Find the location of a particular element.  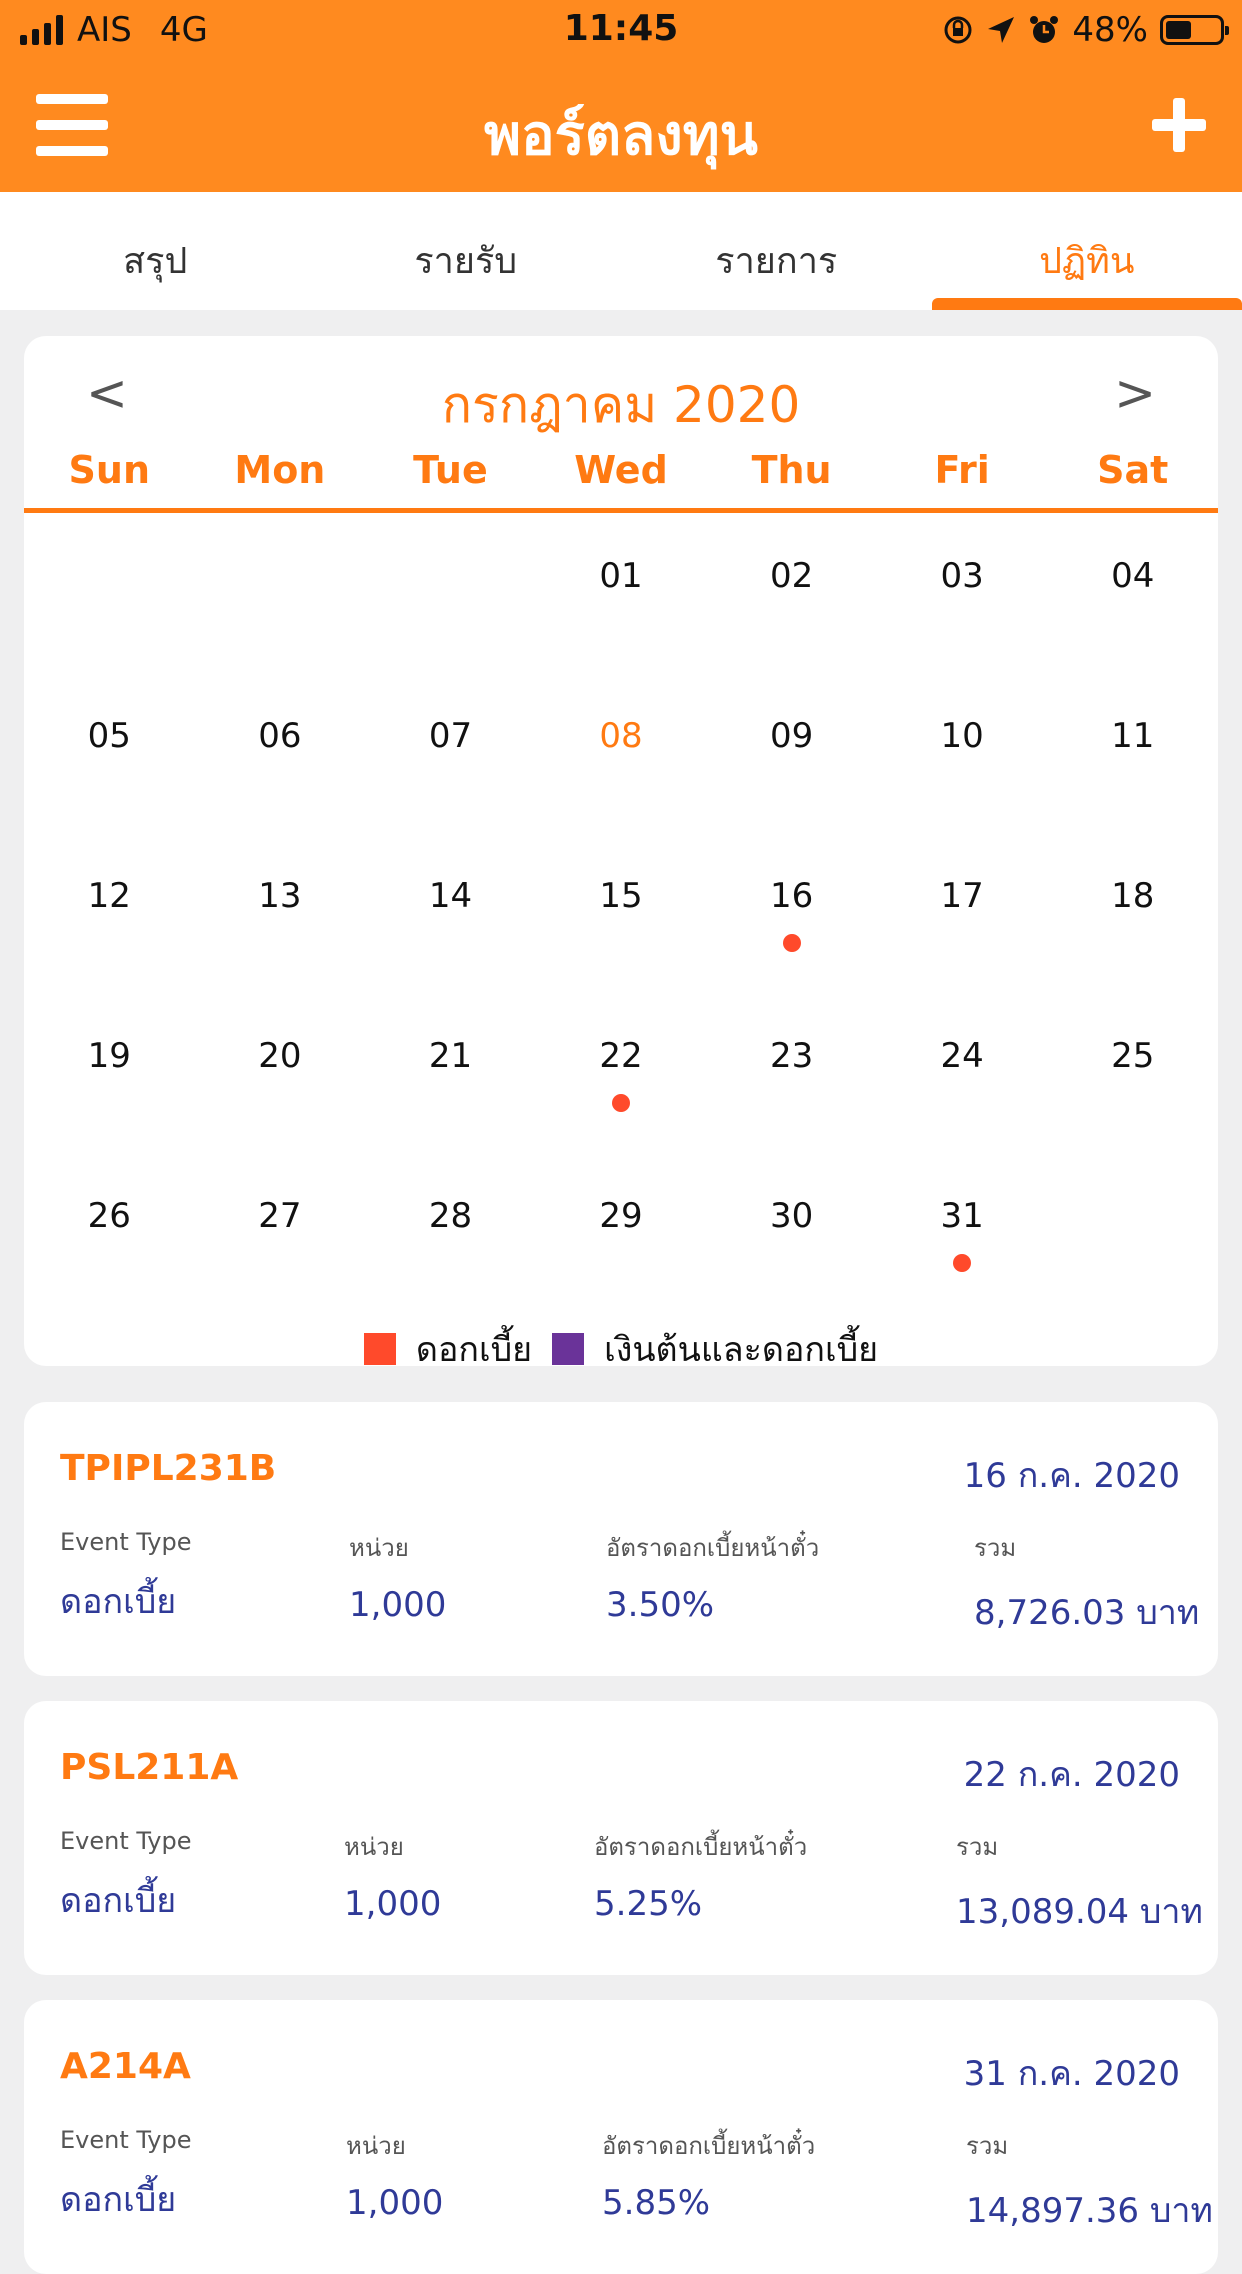

principal-interest-legend-swatch is located at coordinates (568, 1349).